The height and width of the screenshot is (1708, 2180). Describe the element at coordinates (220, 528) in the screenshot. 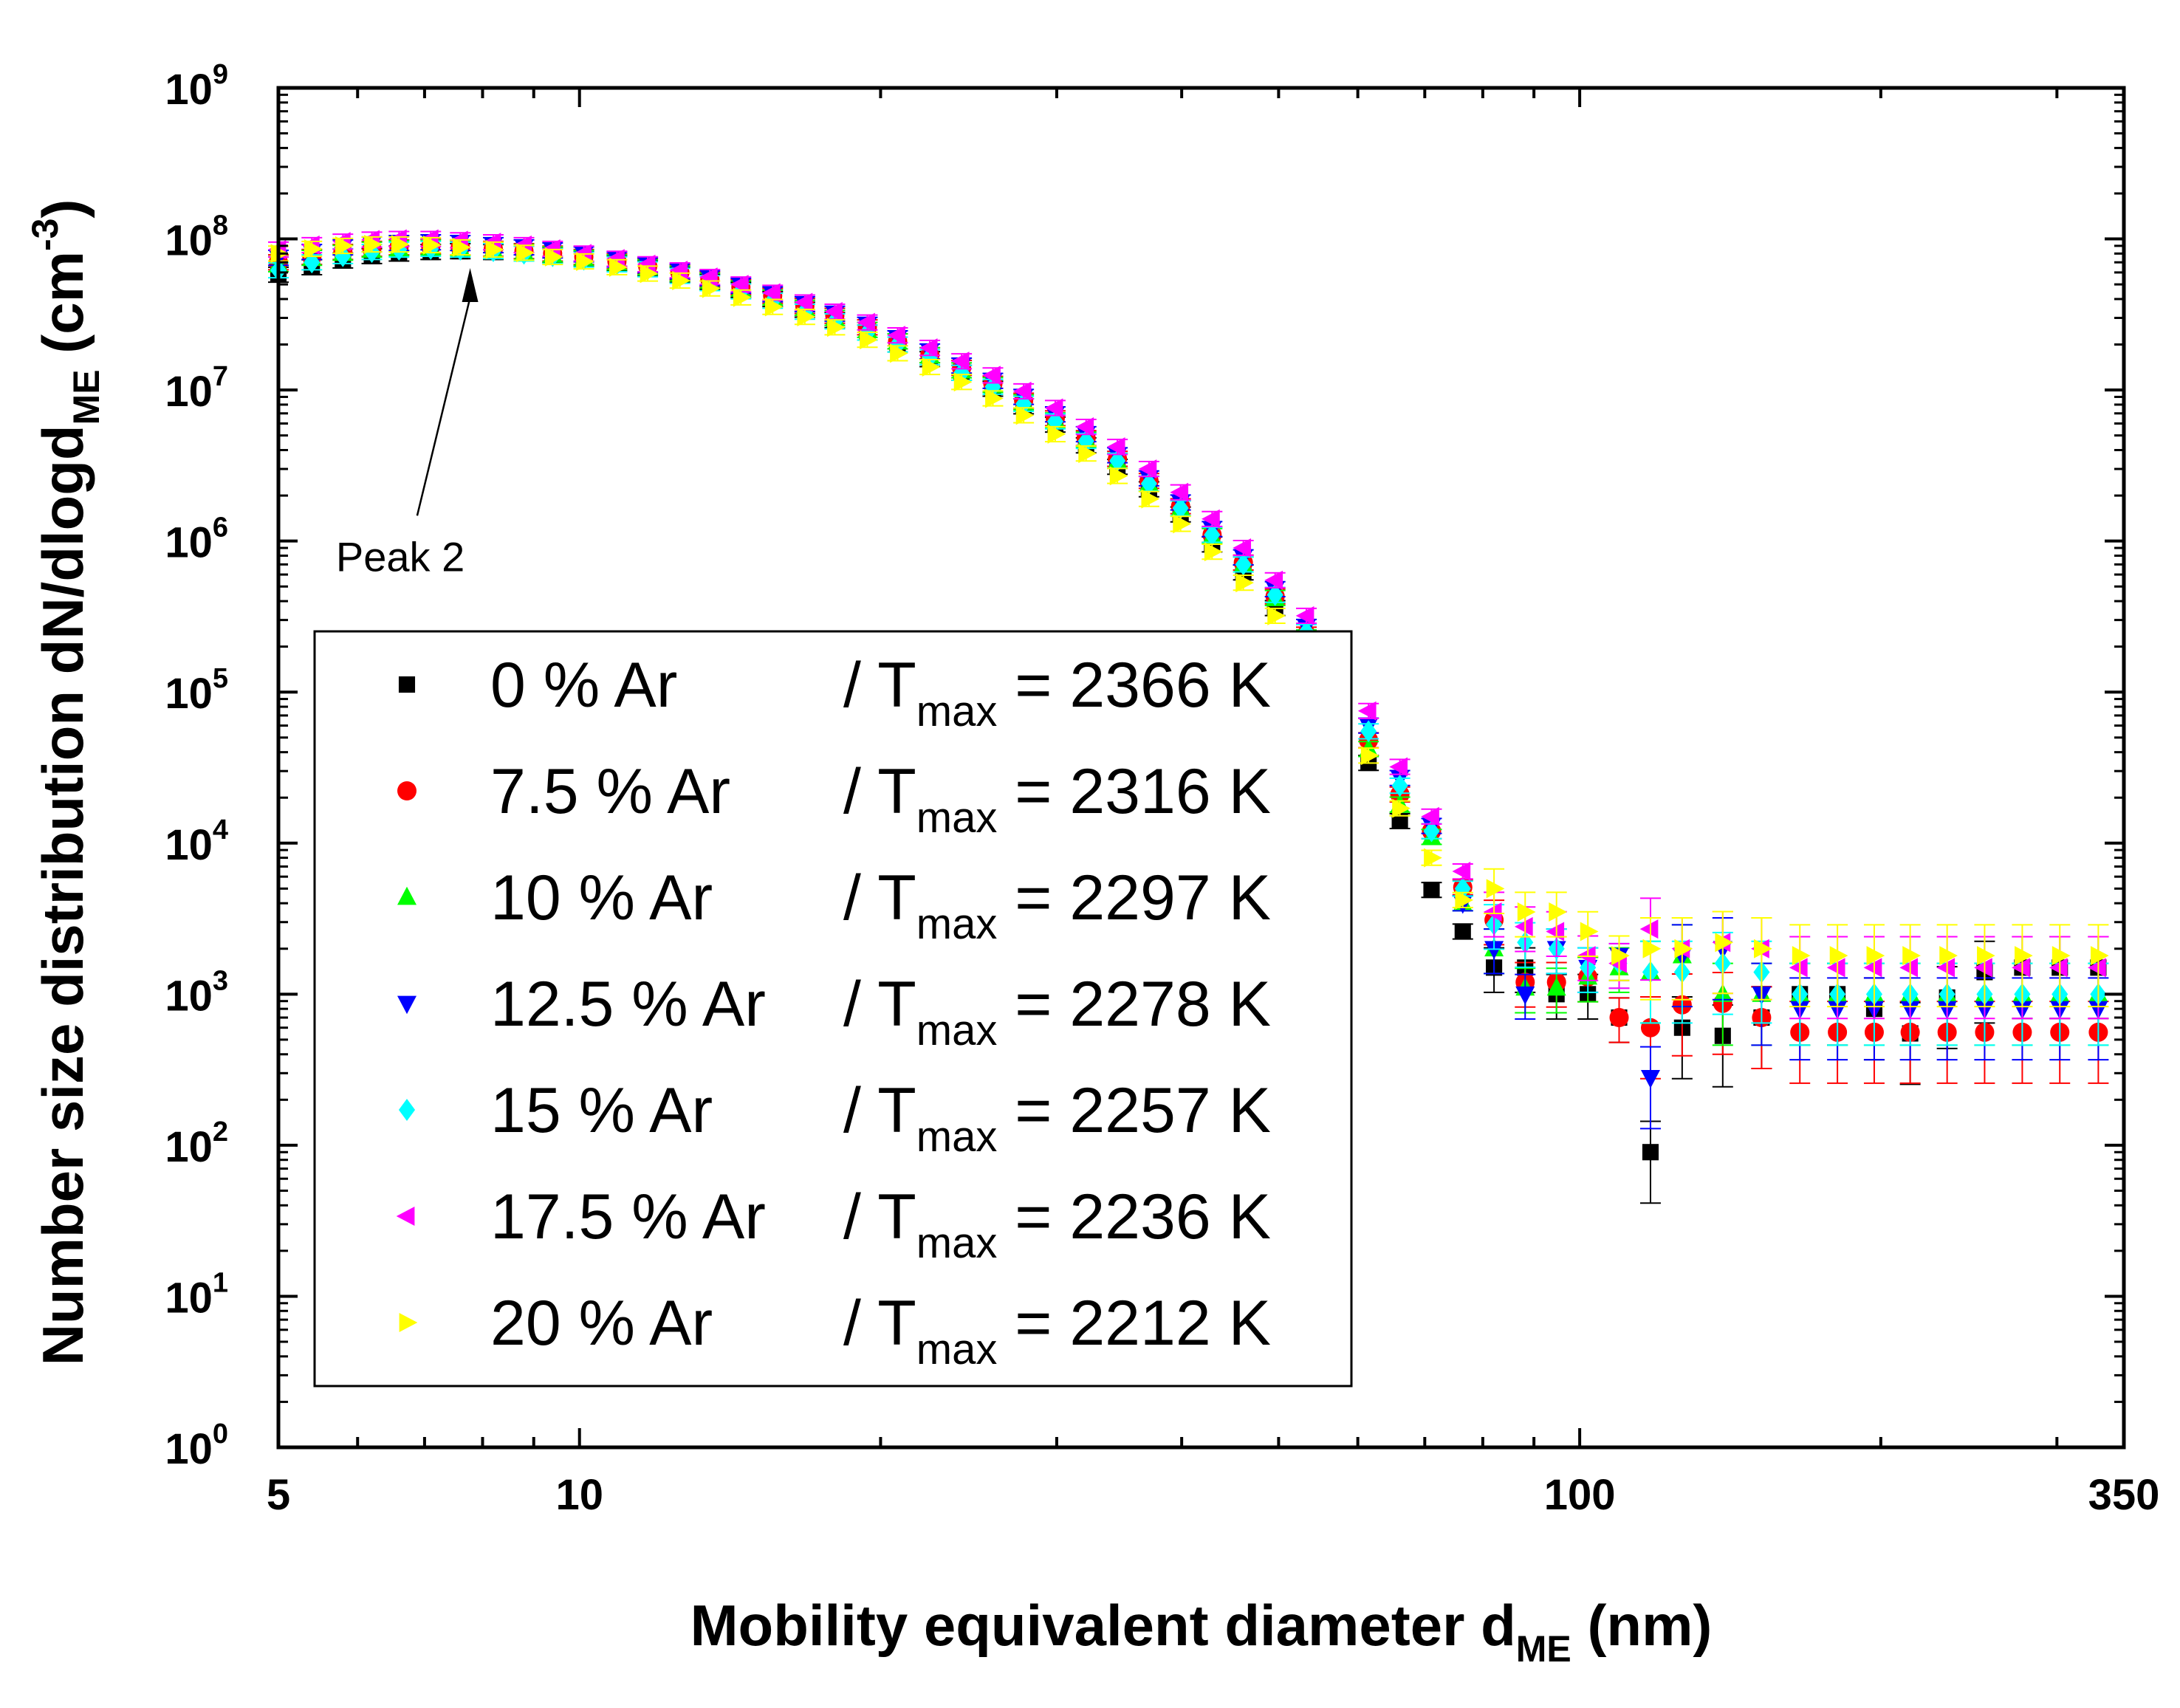

I see `y-tick-exponent: 6` at that location.